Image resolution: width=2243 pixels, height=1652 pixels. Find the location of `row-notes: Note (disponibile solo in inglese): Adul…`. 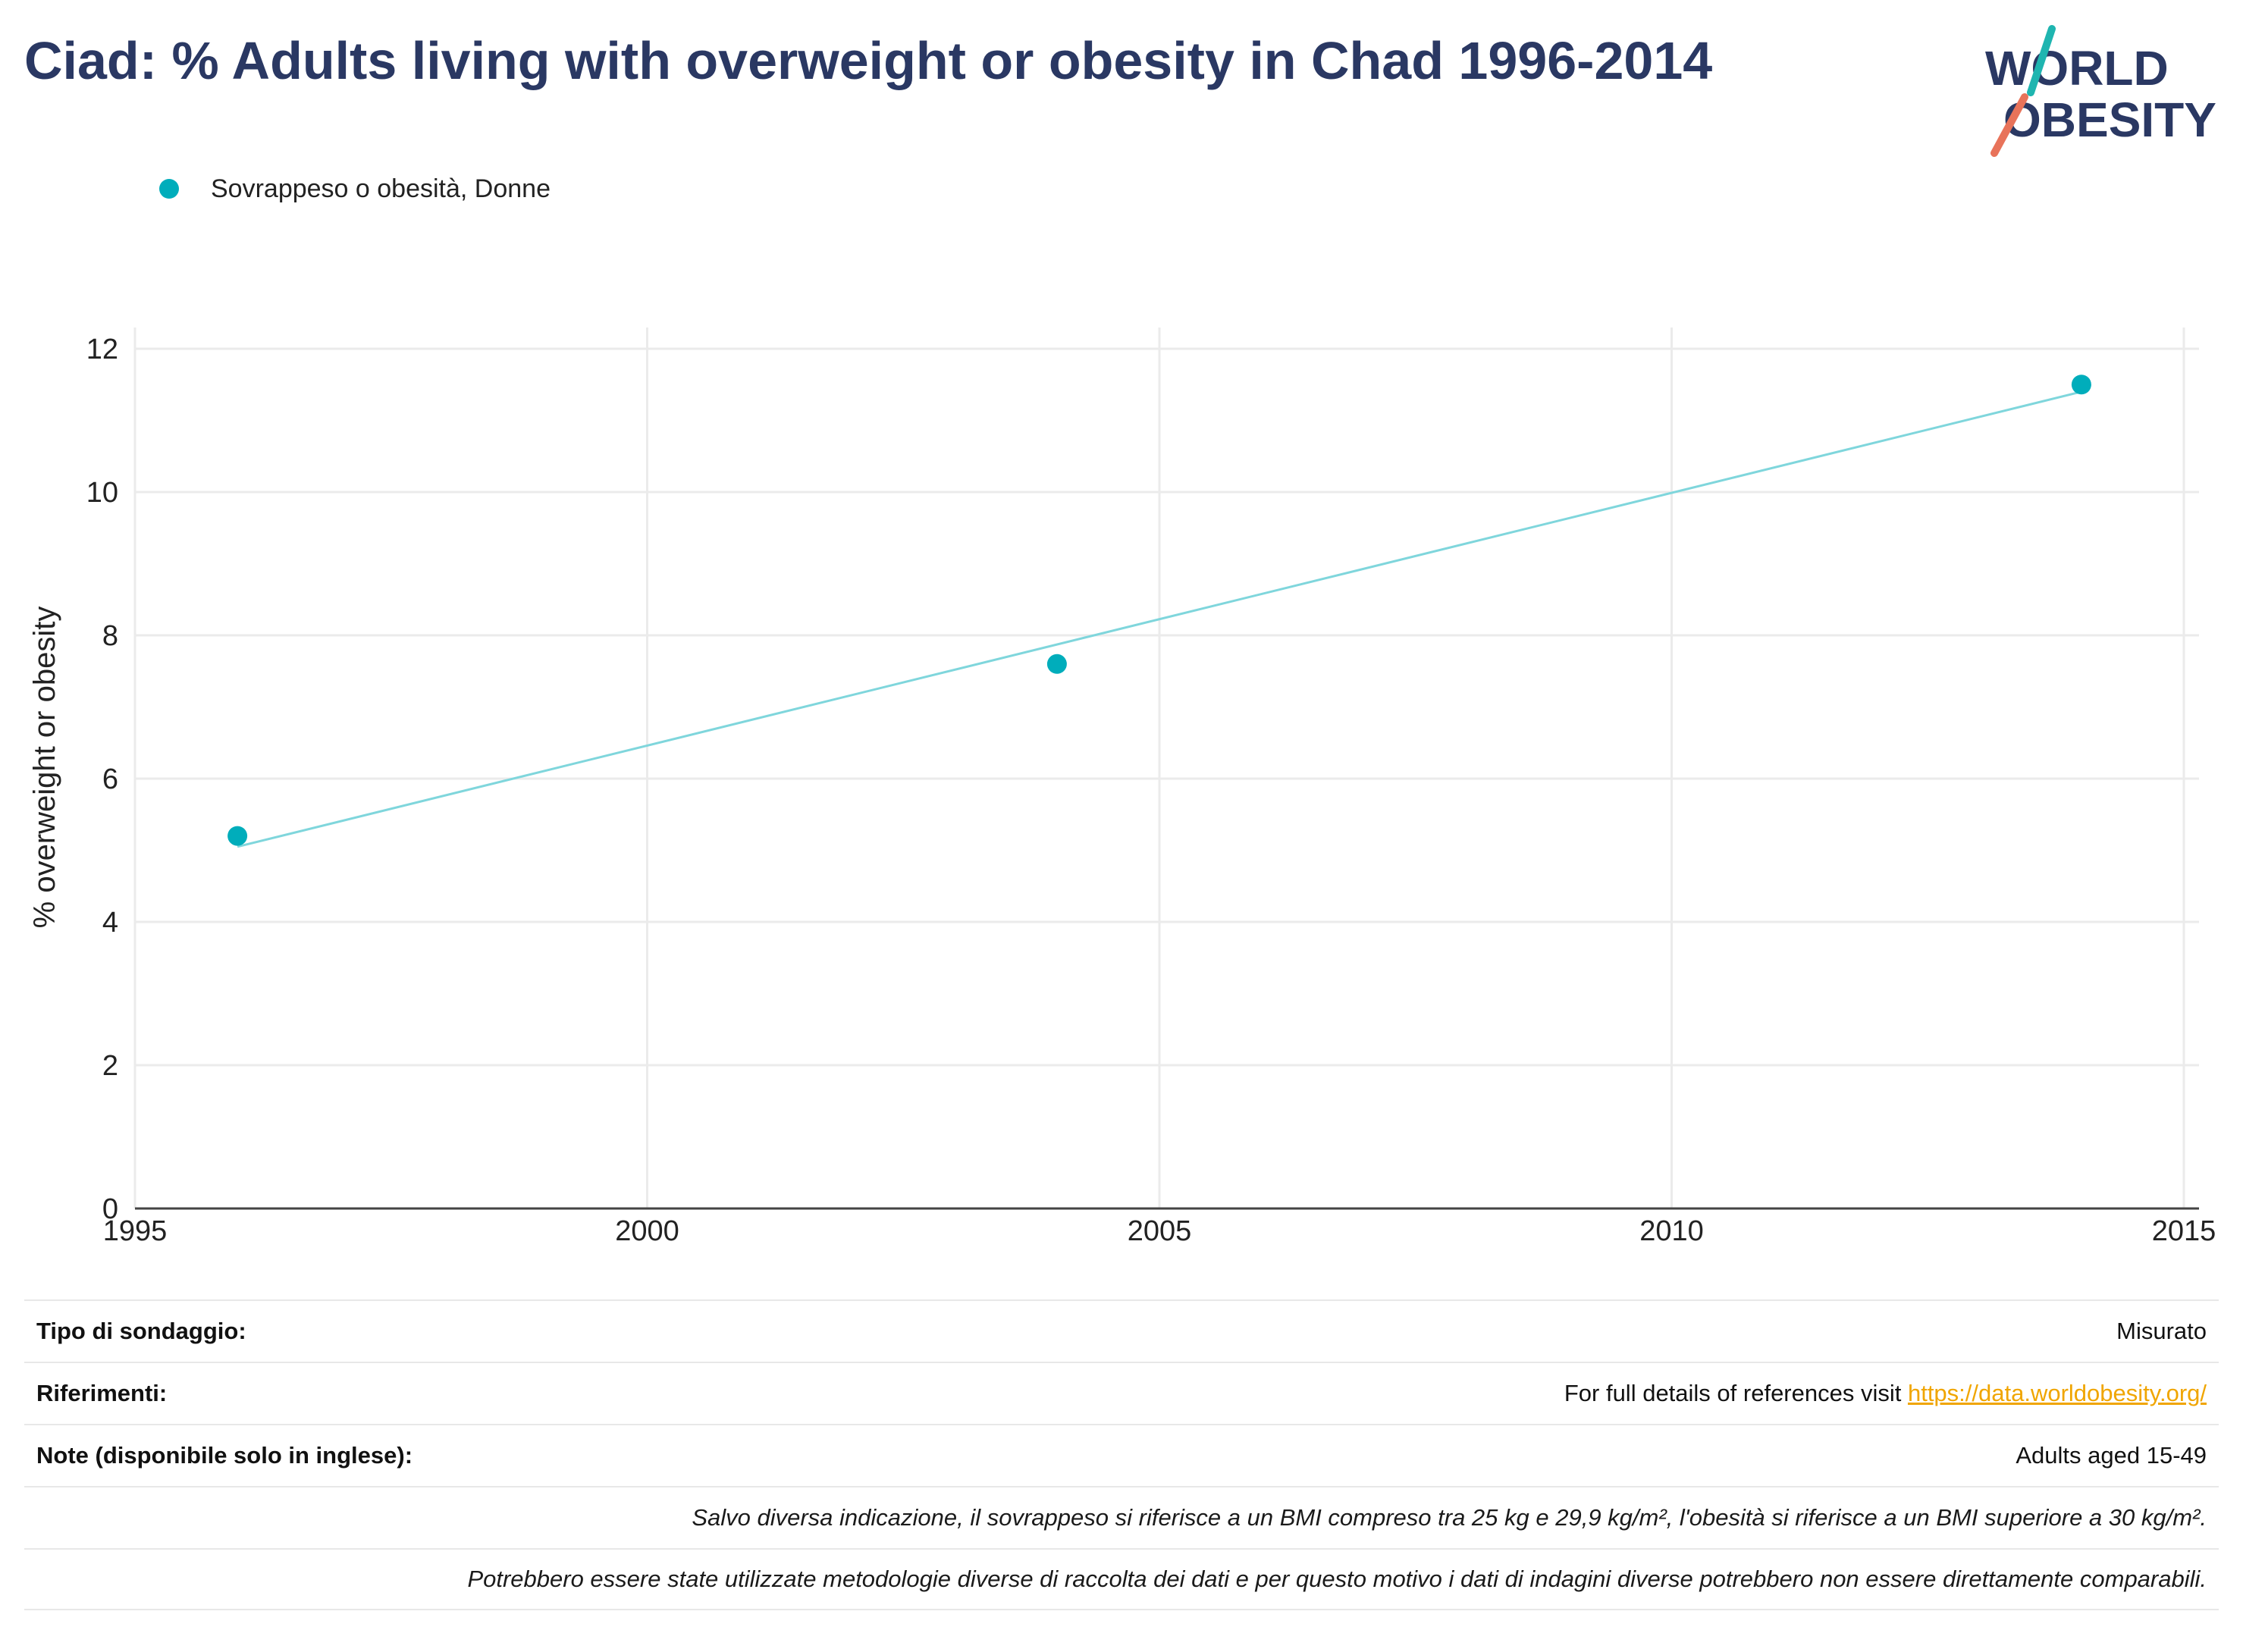

row-notes: Note (disponibile solo in inglese): Adul… is located at coordinates (1121, 1455).